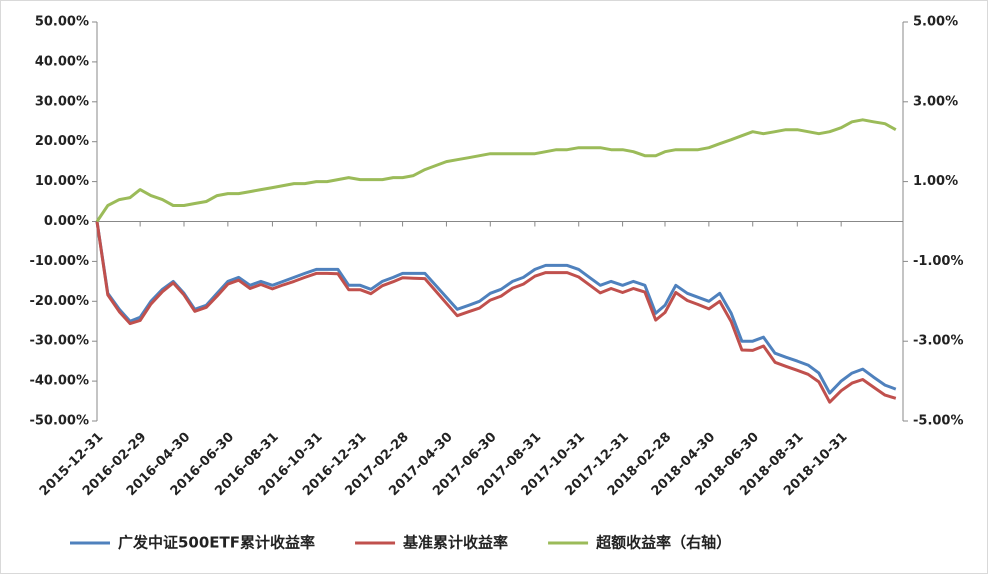 This screenshot has height=574, width=988. Describe the element at coordinates (935, 22) in the screenshot. I see `y2-tick-label: 5.00%` at that location.